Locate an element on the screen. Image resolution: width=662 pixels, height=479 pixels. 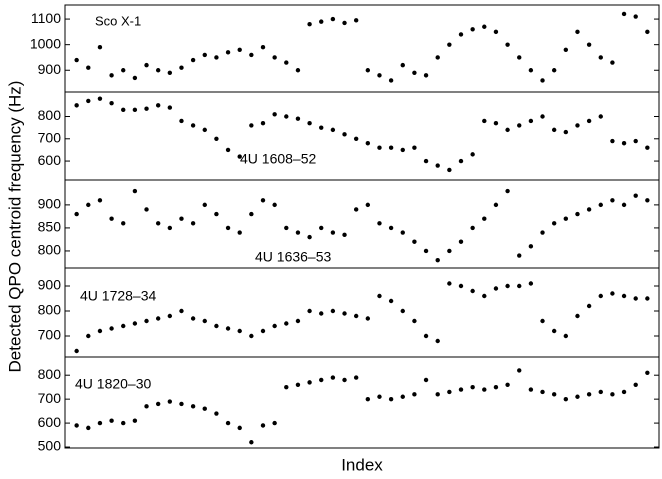
y-tick-label: 600 is located at coordinates (50, 160).